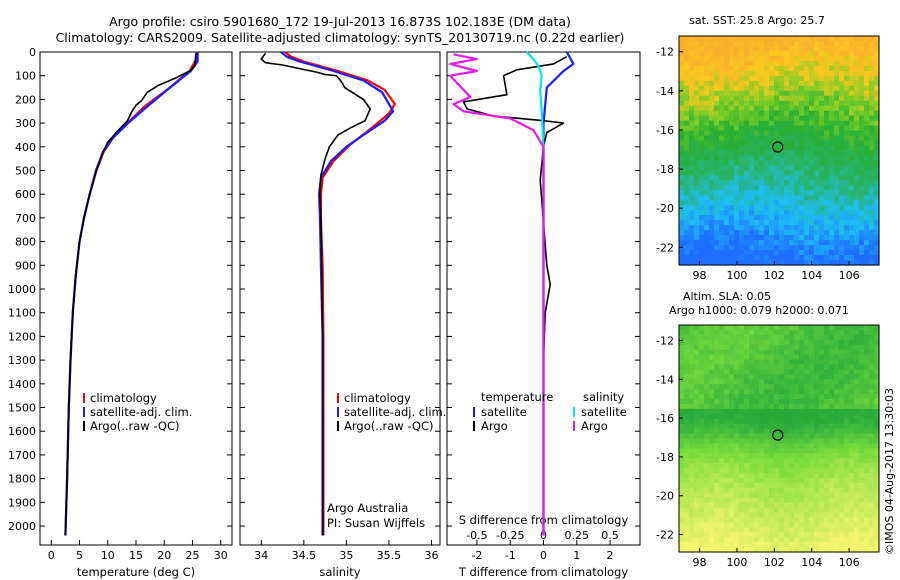 Image resolution: width=900 pixels, height=580 pixels. What do you see at coordinates (594, 426) in the screenshot?
I see `legend-label: Argo` at bounding box center [594, 426].